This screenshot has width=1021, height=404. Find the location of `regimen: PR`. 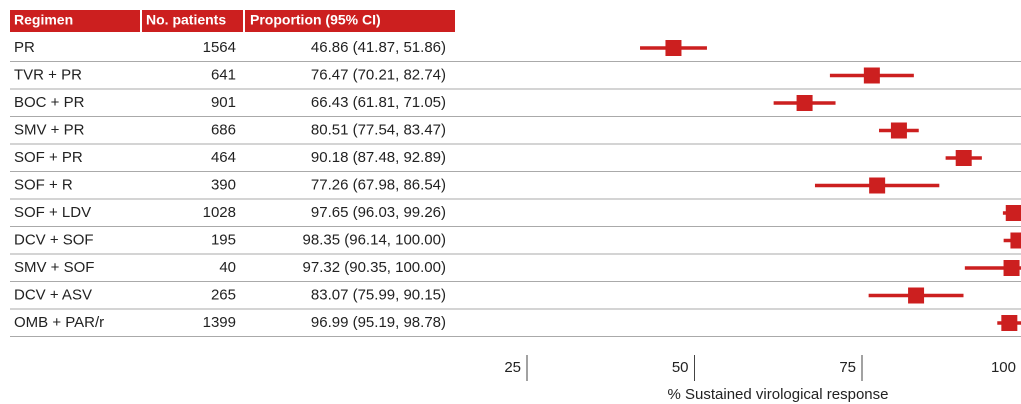

regimen: PR is located at coordinates (24, 47).